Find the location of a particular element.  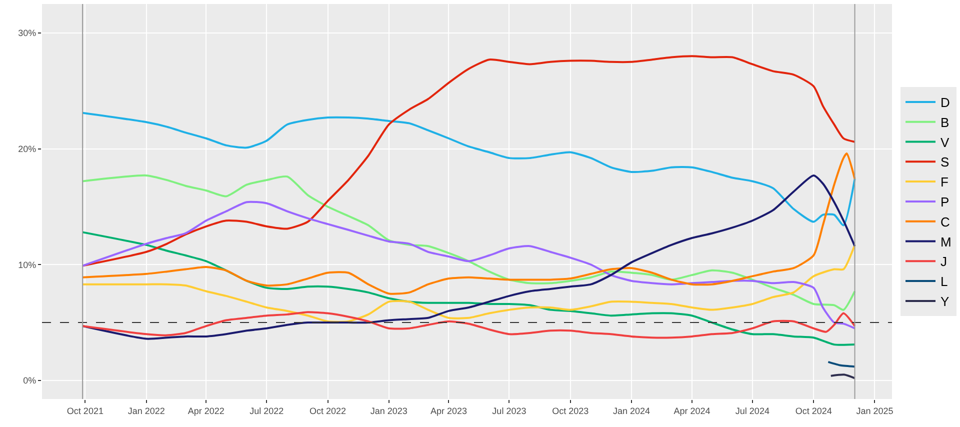

x-tick-label: Jan 2022 is located at coordinates (146, 411).